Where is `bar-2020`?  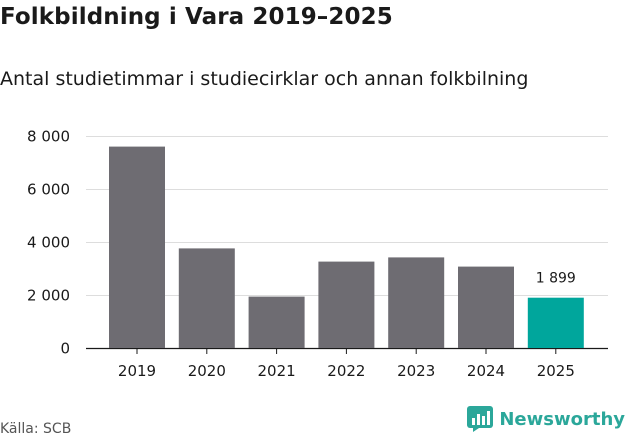
bar-2020 is located at coordinates (206, 298).